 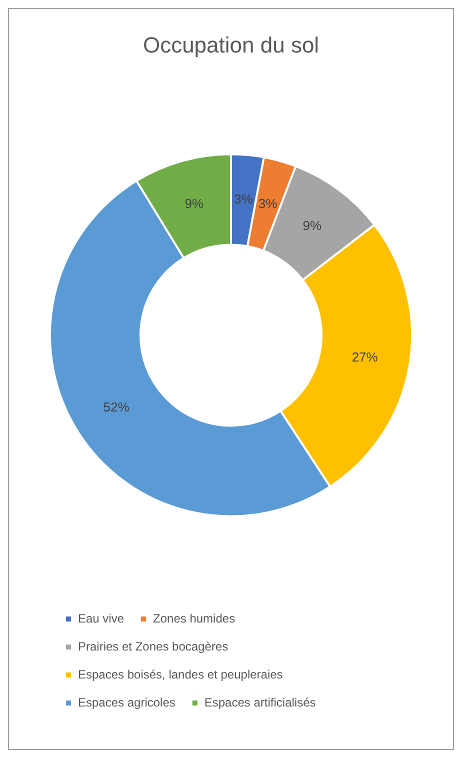 I want to click on legend-label: Zones humides, so click(x=194, y=618).